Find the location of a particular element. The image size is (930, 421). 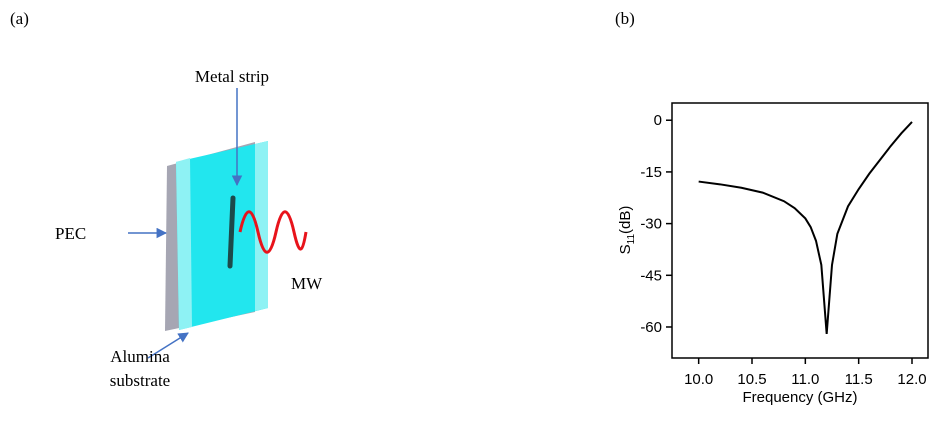

label: Metal strip is located at coordinates (232, 76).